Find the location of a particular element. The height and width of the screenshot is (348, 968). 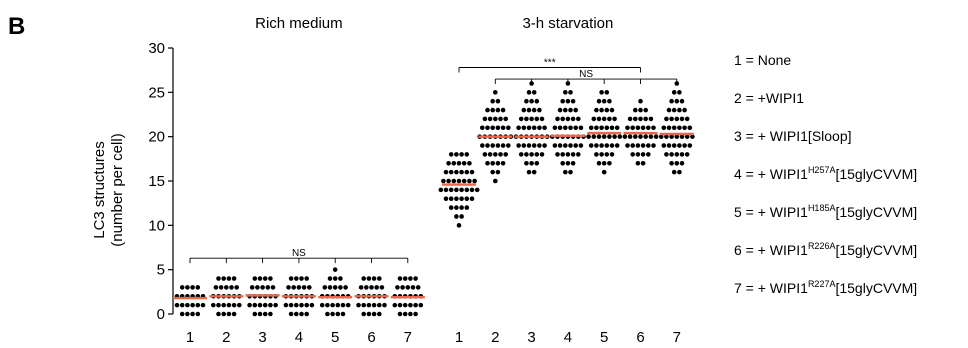

x-tick-label: 7 is located at coordinates (677, 337).